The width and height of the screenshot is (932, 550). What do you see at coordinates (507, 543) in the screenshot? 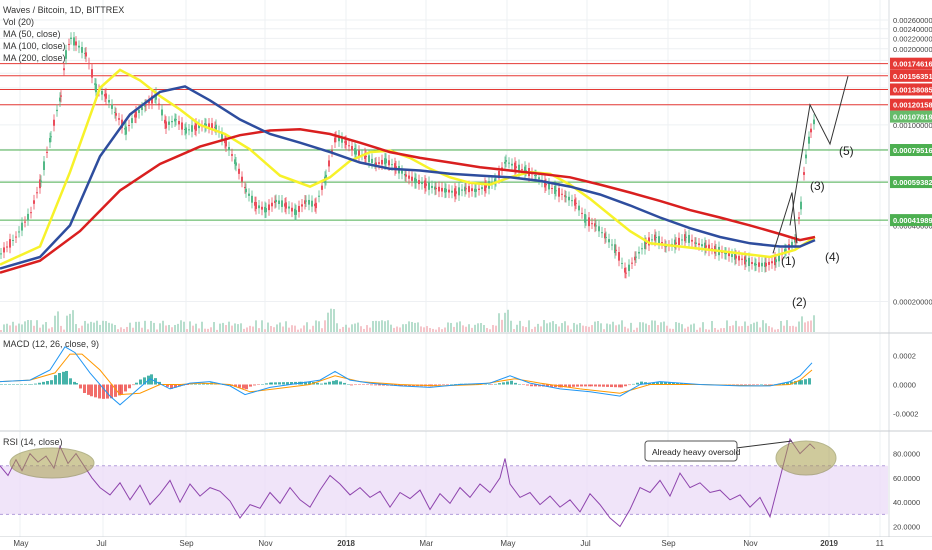
I see `x-tick-label: May` at bounding box center [507, 543].